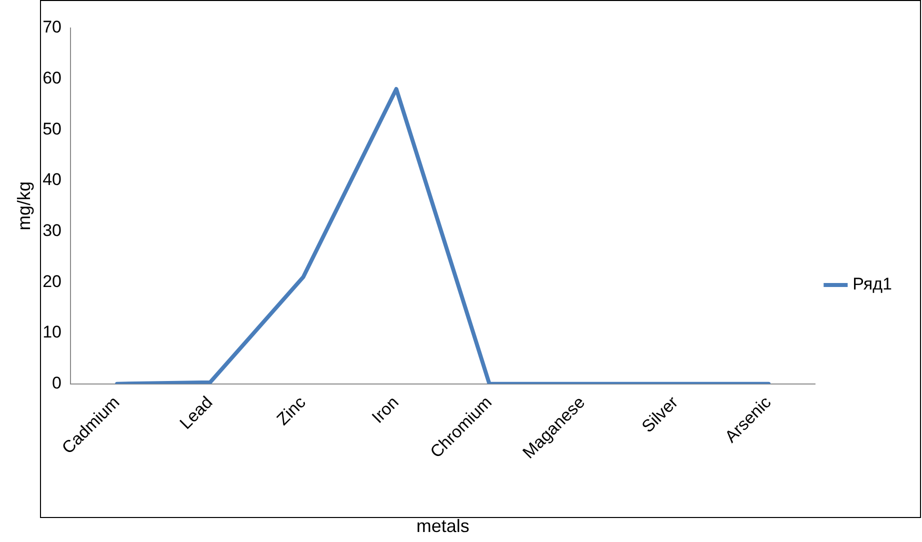 Image resolution: width=922 pixels, height=542 pixels. Describe the element at coordinates (52, 281) in the screenshot. I see `y-tick-label: 20` at that location.